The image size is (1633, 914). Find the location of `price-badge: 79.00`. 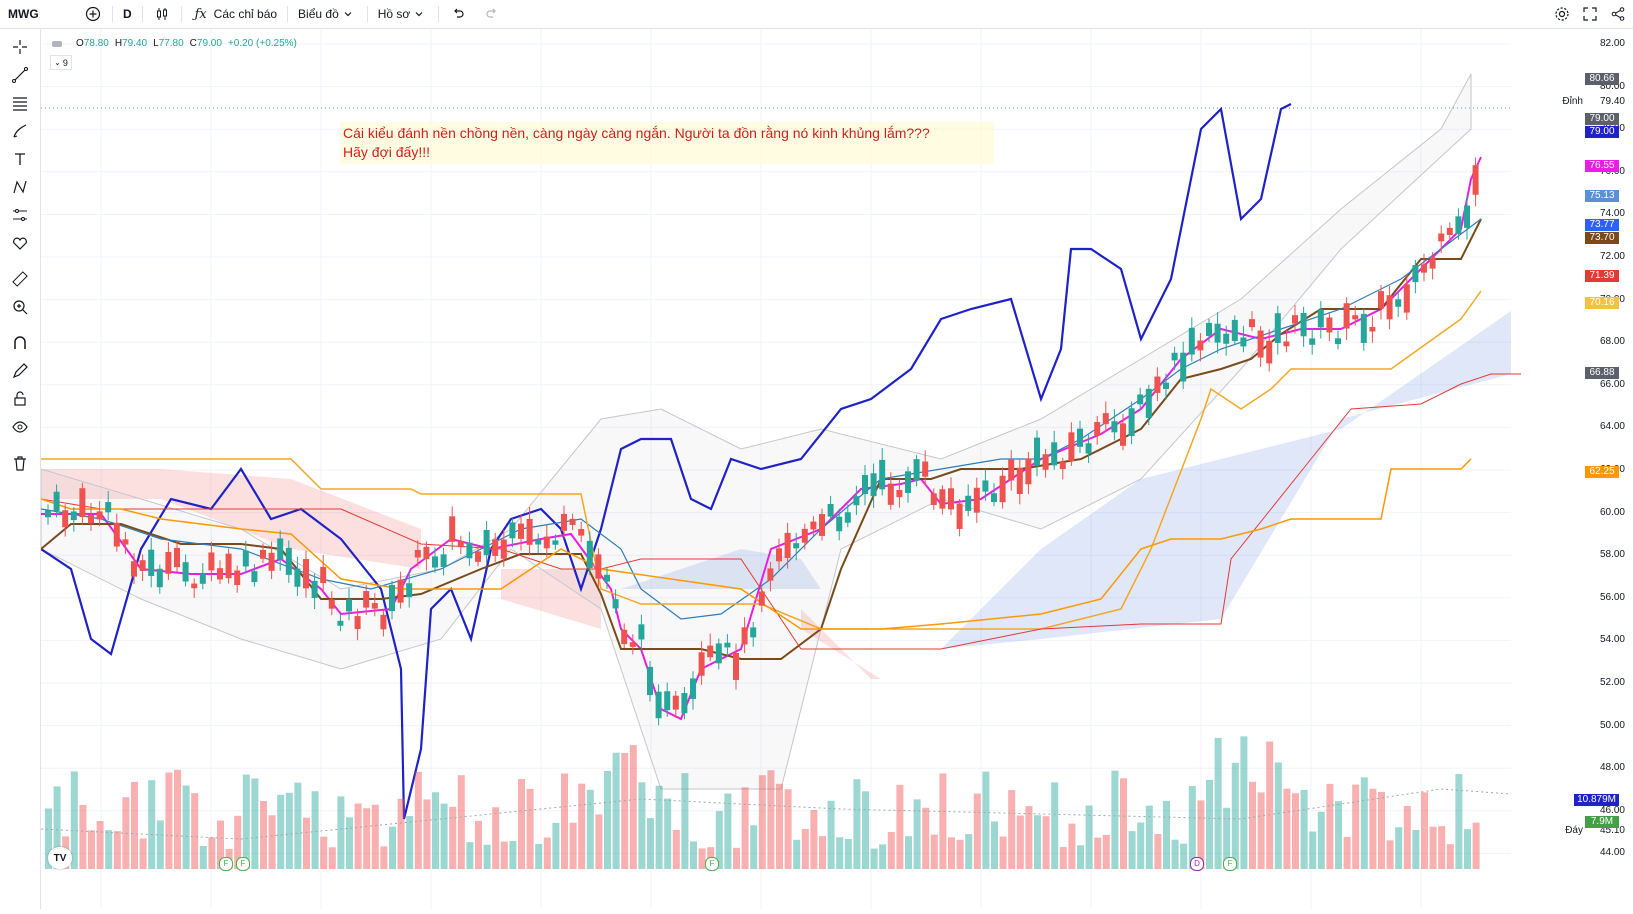

price-badge: 79.00 is located at coordinates (1602, 119).